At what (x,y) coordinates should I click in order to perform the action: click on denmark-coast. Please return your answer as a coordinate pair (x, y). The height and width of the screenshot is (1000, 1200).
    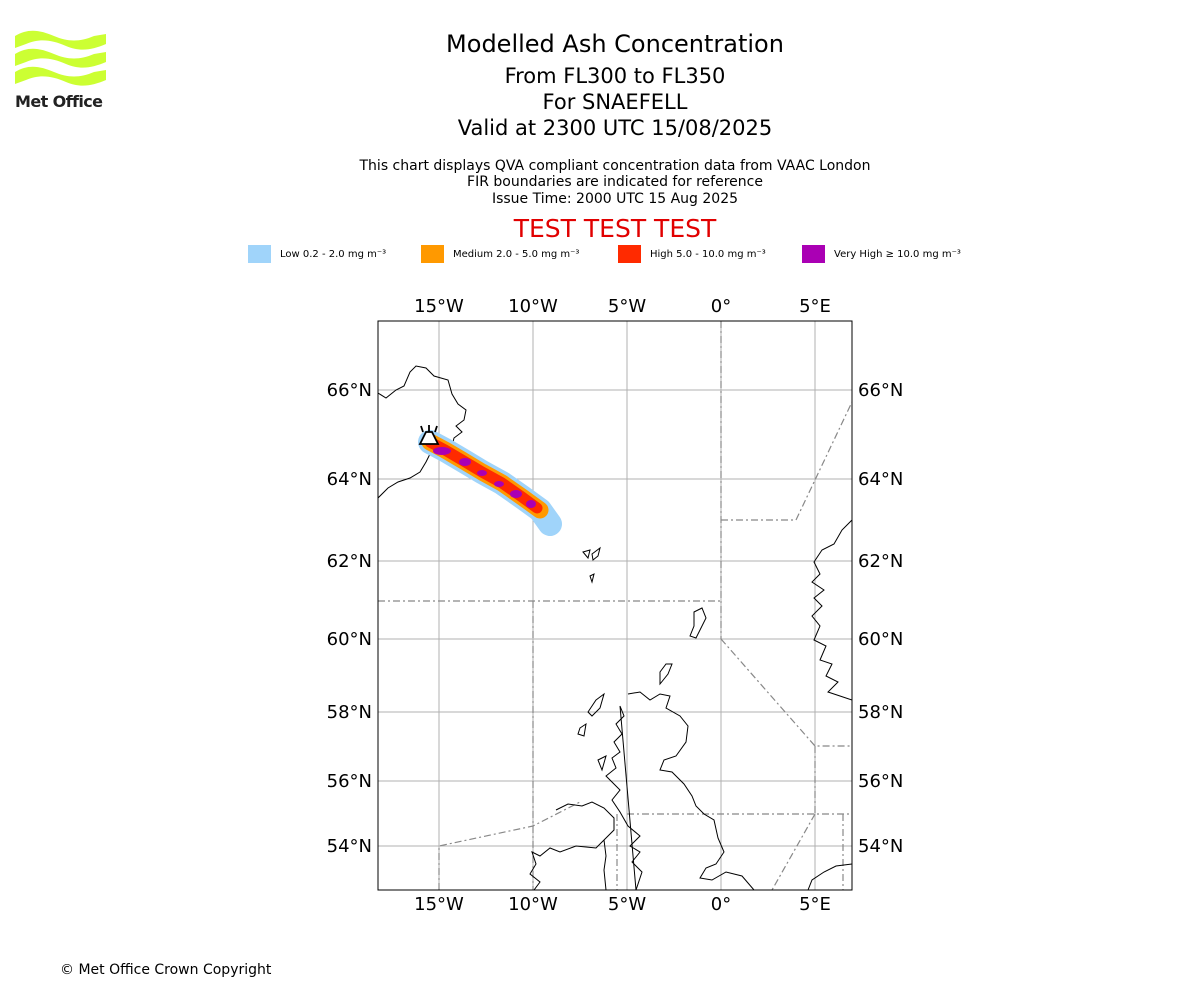
    Looking at the image, I should click on (829, 876).